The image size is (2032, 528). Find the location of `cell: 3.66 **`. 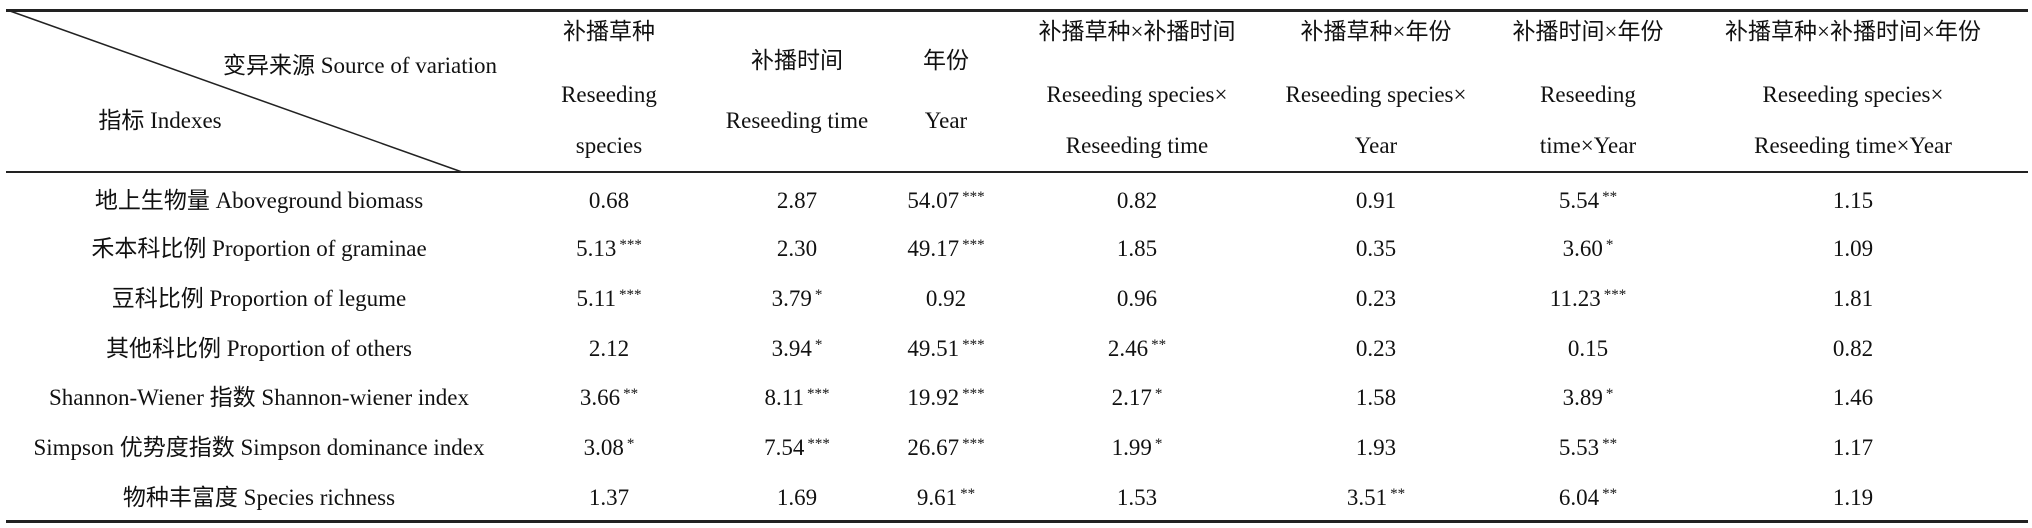

cell: 3.66 ** is located at coordinates (609, 398).